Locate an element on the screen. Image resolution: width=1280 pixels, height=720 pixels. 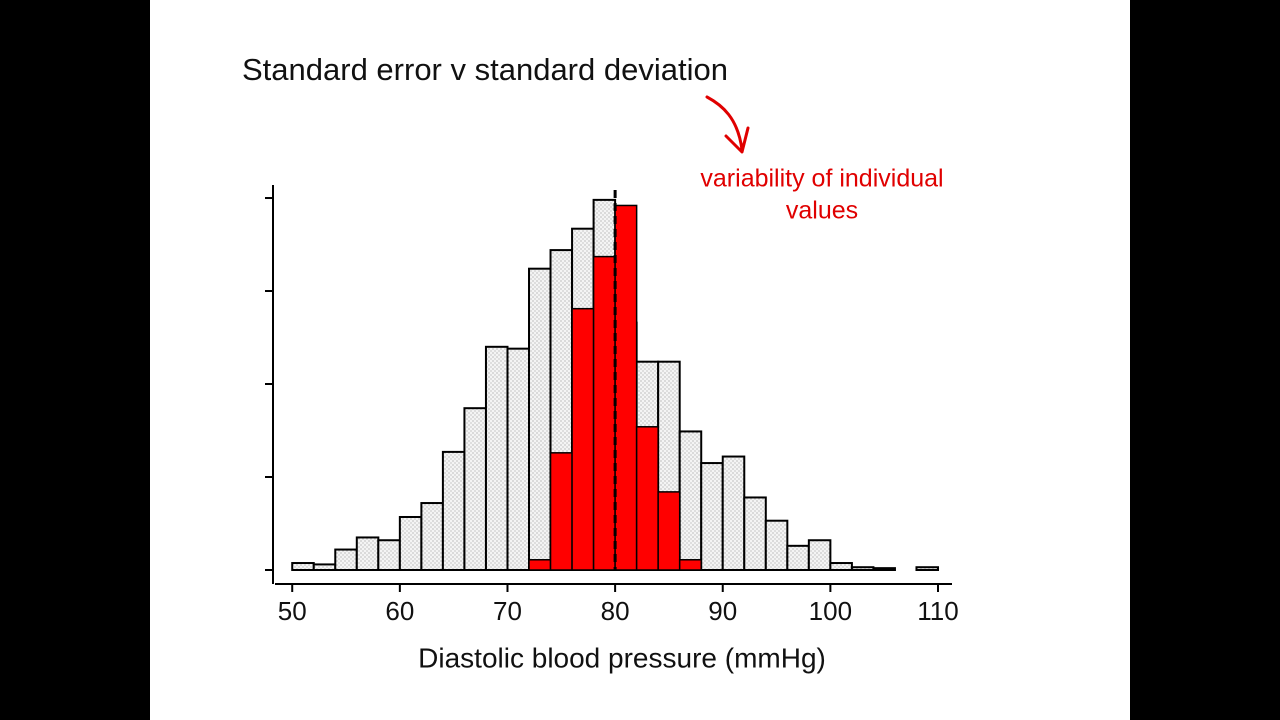
x-tick-label: 70 is located at coordinates (507, 611).